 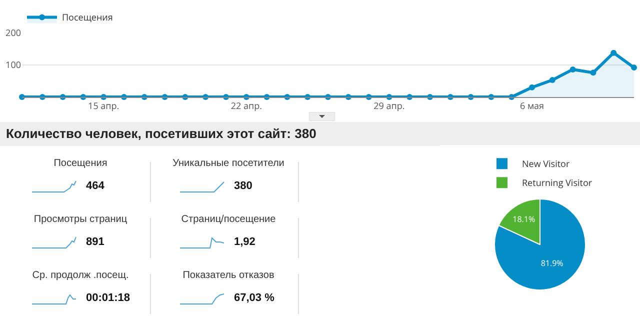 What do you see at coordinates (87, 17) in the screenshot?
I see `legend-label: Посещения` at bounding box center [87, 17].